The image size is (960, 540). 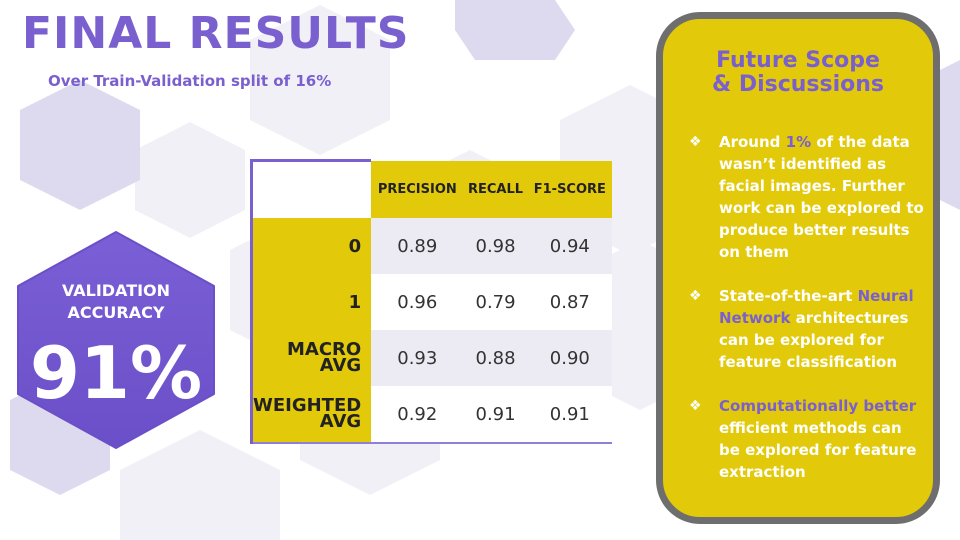 I want to click on cell-class-1-f1-score: 0.87, so click(x=569, y=302).